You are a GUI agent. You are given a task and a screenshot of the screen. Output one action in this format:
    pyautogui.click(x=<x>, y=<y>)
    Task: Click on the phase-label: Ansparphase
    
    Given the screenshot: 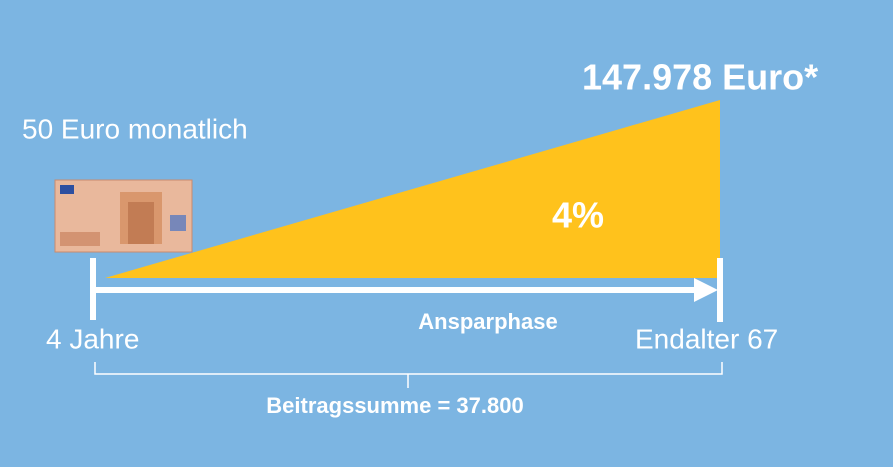 What is the action you would take?
    pyautogui.click(x=487, y=321)
    